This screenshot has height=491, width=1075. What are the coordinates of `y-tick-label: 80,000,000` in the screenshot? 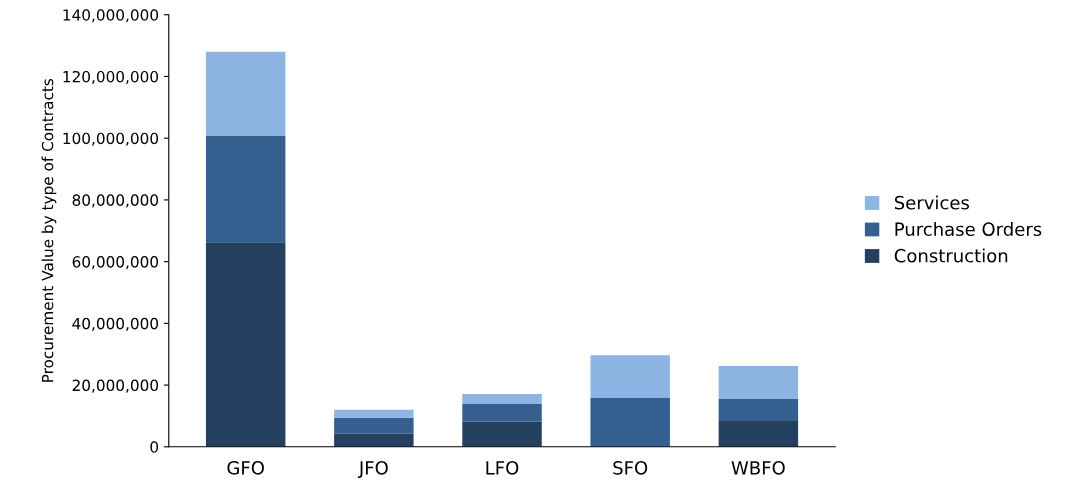 It's located at (115, 201).